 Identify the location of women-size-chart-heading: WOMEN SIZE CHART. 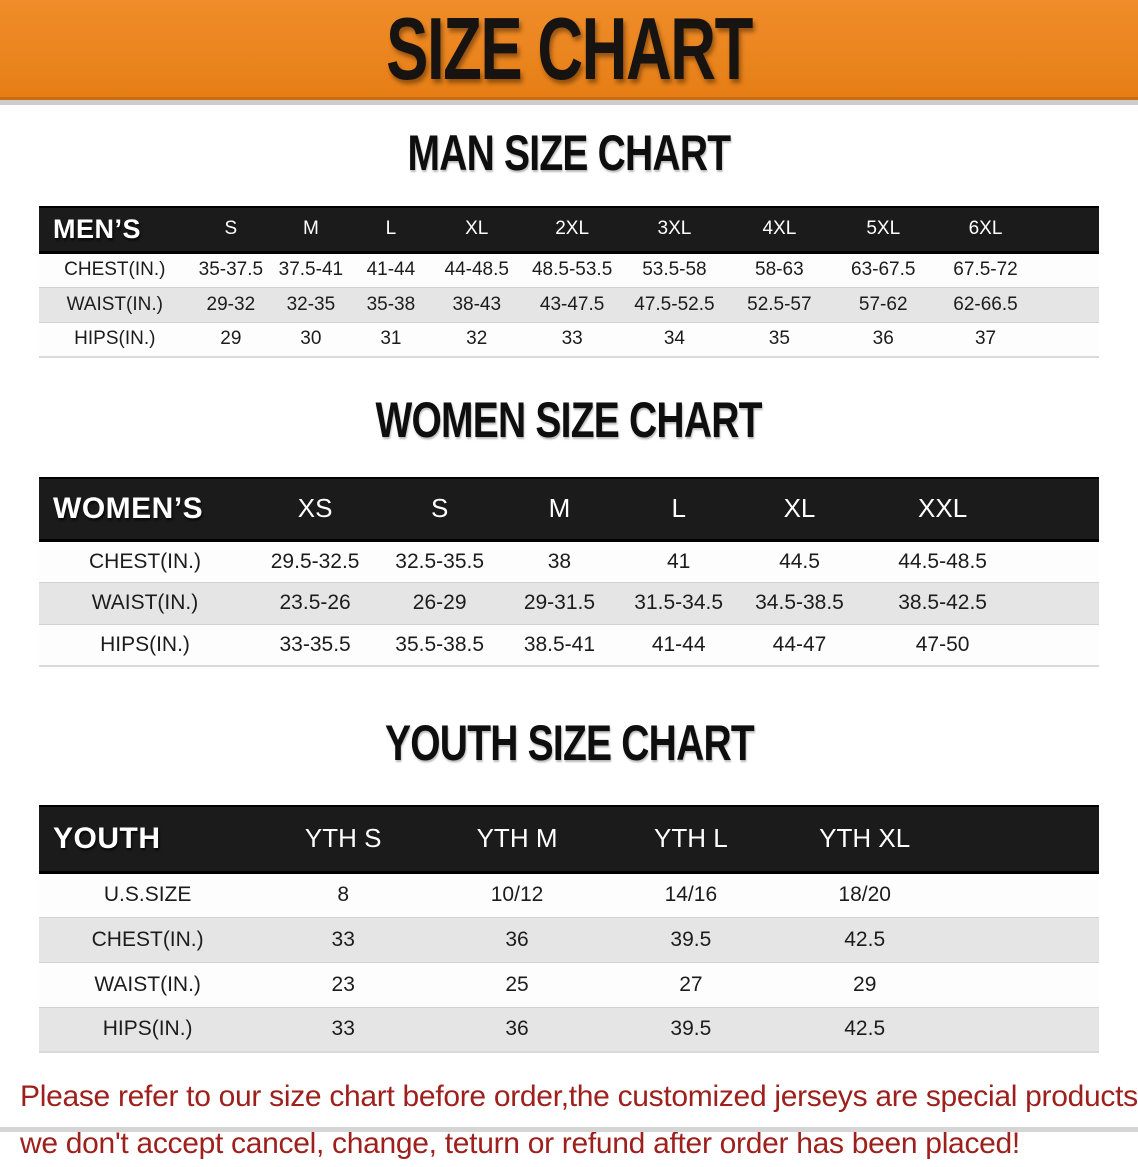
(569, 425).